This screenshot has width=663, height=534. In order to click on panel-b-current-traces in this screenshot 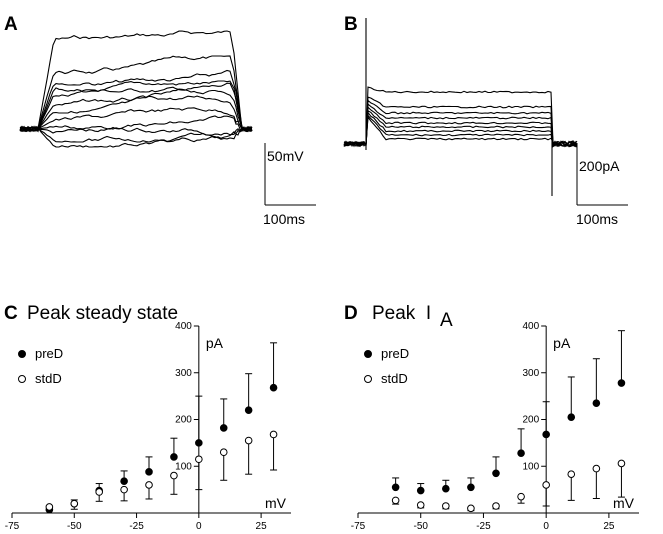, I will do `click(460, 107)`.